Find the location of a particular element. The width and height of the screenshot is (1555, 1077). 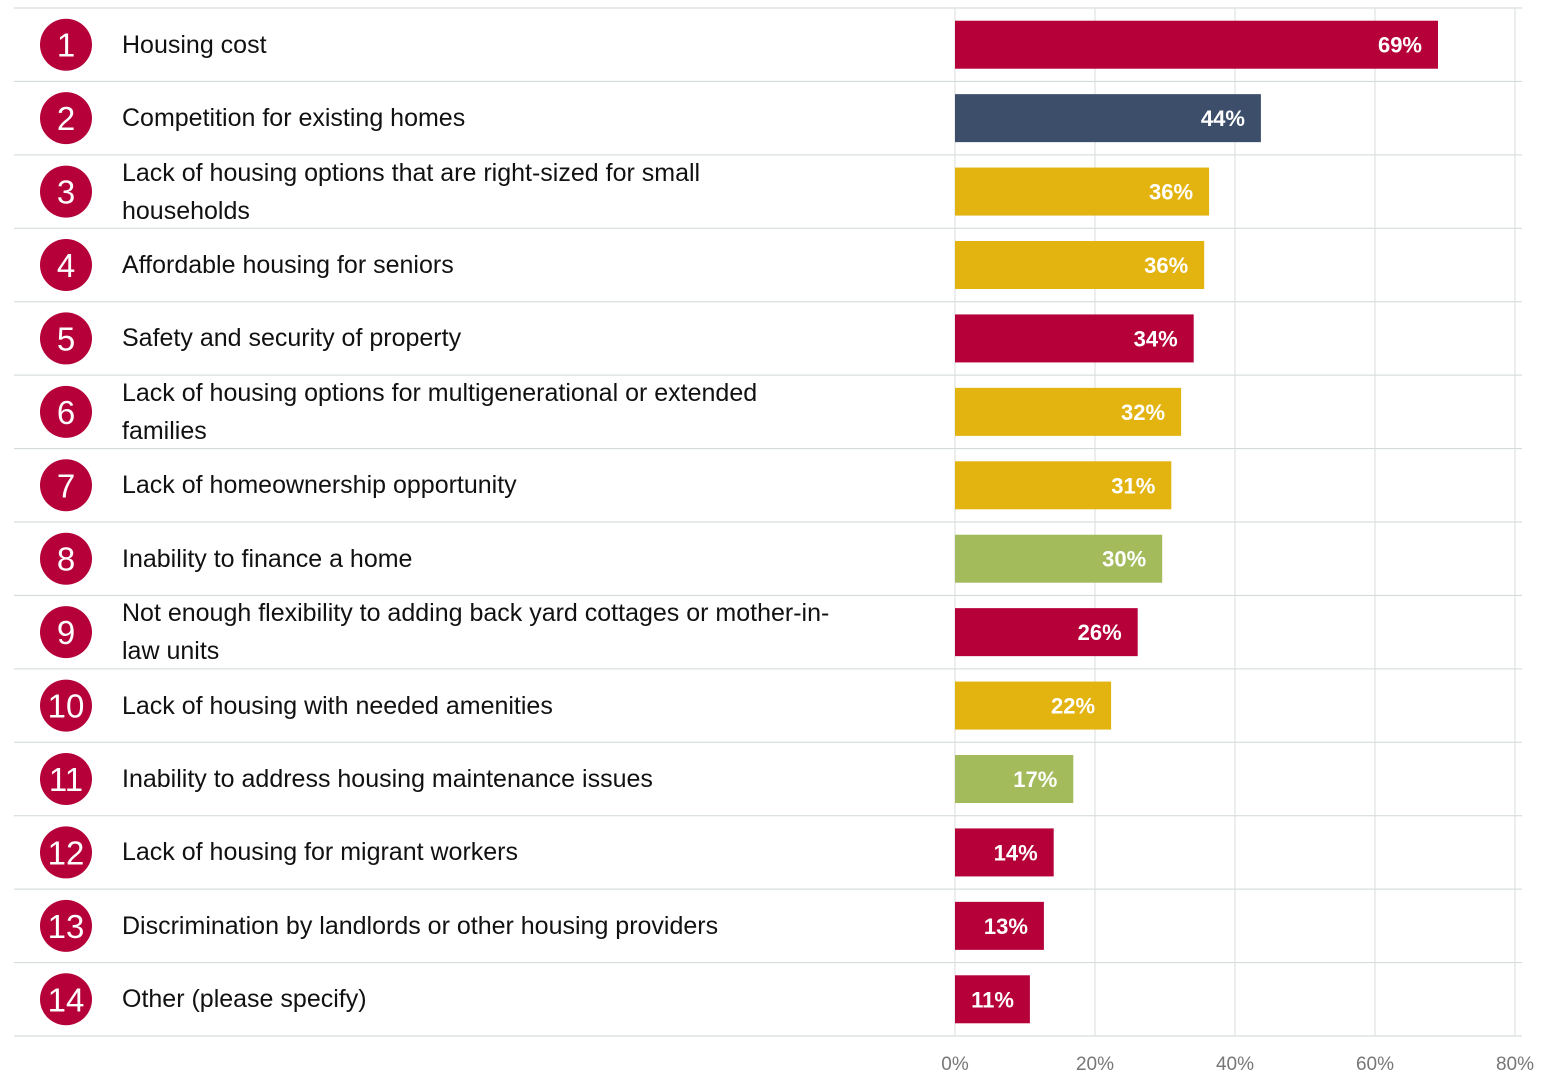

rank-number: 14 is located at coordinates (66, 999).